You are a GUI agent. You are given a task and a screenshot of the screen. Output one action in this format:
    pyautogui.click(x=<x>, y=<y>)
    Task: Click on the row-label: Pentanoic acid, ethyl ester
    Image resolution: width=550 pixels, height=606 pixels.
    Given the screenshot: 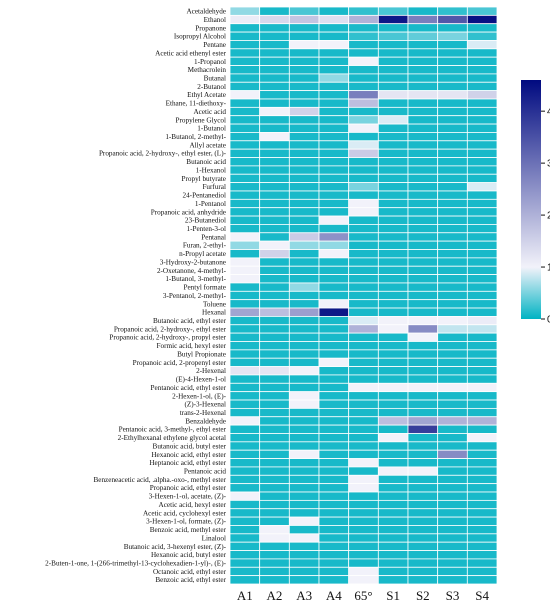 What is the action you would take?
    pyautogui.click(x=189, y=388)
    